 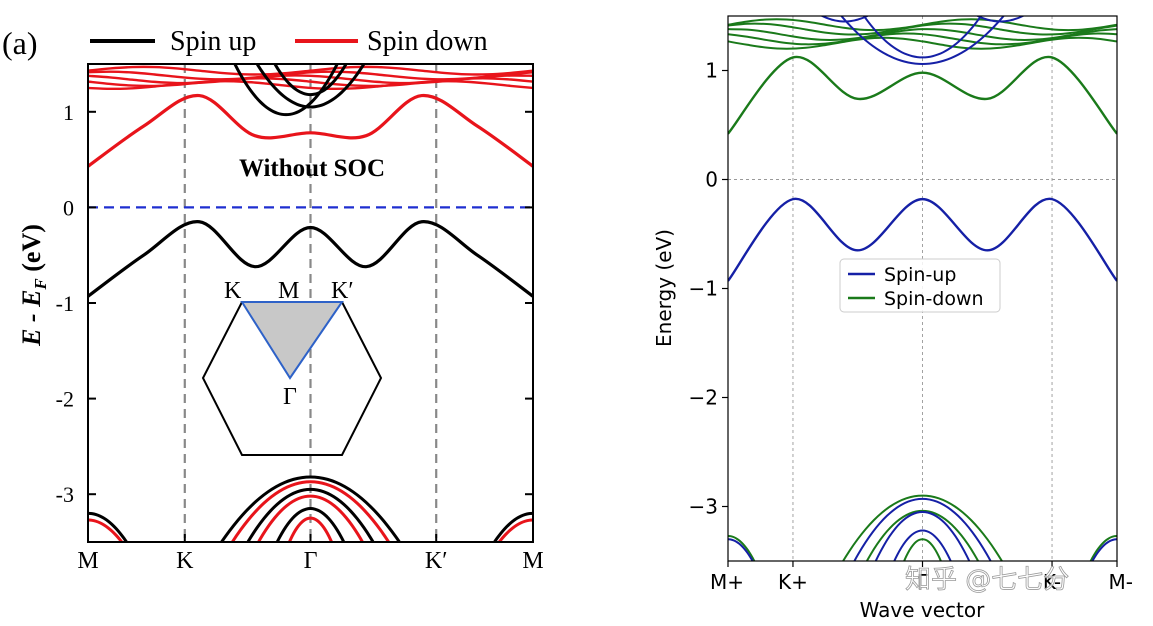 What do you see at coordinates (793, 582) in the screenshot?
I see `x-tick-label: K+` at bounding box center [793, 582].